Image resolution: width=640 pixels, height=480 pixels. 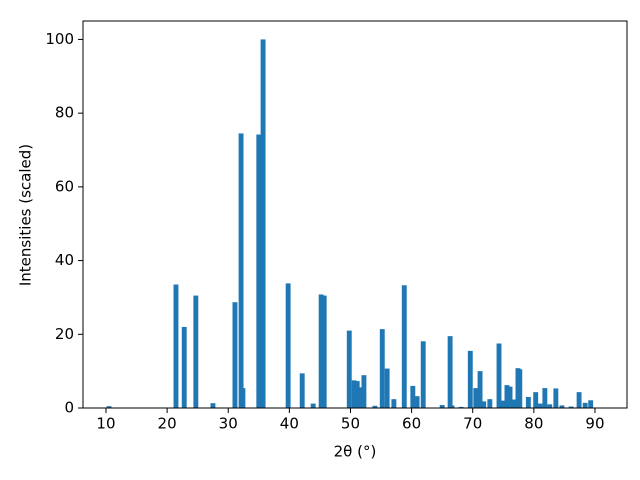 What do you see at coordinates (26, 215) in the screenshot?
I see `y-axis-label: Intensities (scaled)` at bounding box center [26, 215].